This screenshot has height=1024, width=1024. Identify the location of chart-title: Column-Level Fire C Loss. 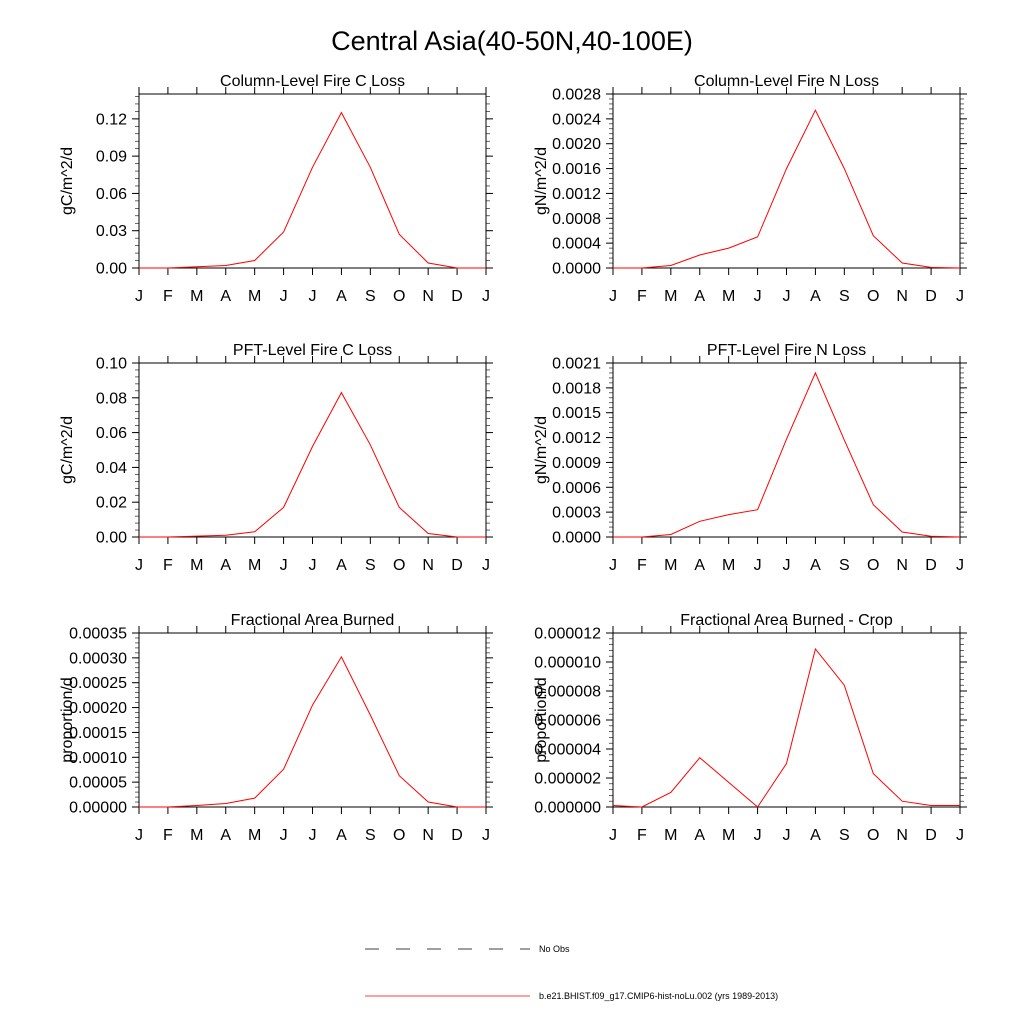
(312, 81).